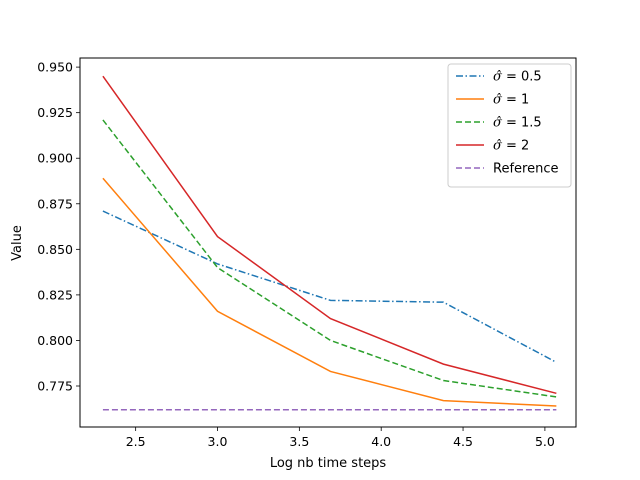  I want to click on legend-frame, so click(509, 125).